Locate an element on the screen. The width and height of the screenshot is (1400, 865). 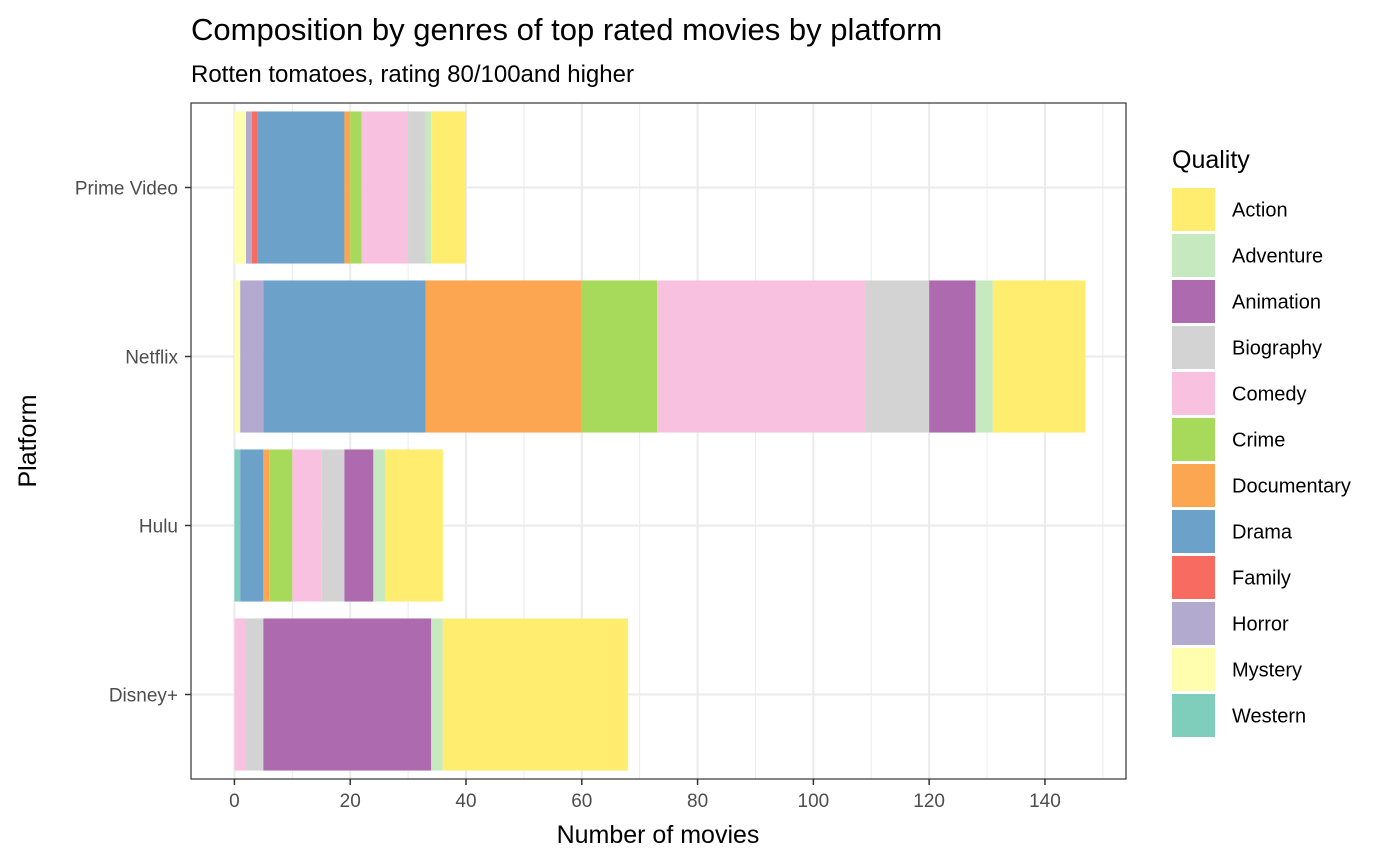
bar-segment-family-prime-video is located at coordinates (254, 187).